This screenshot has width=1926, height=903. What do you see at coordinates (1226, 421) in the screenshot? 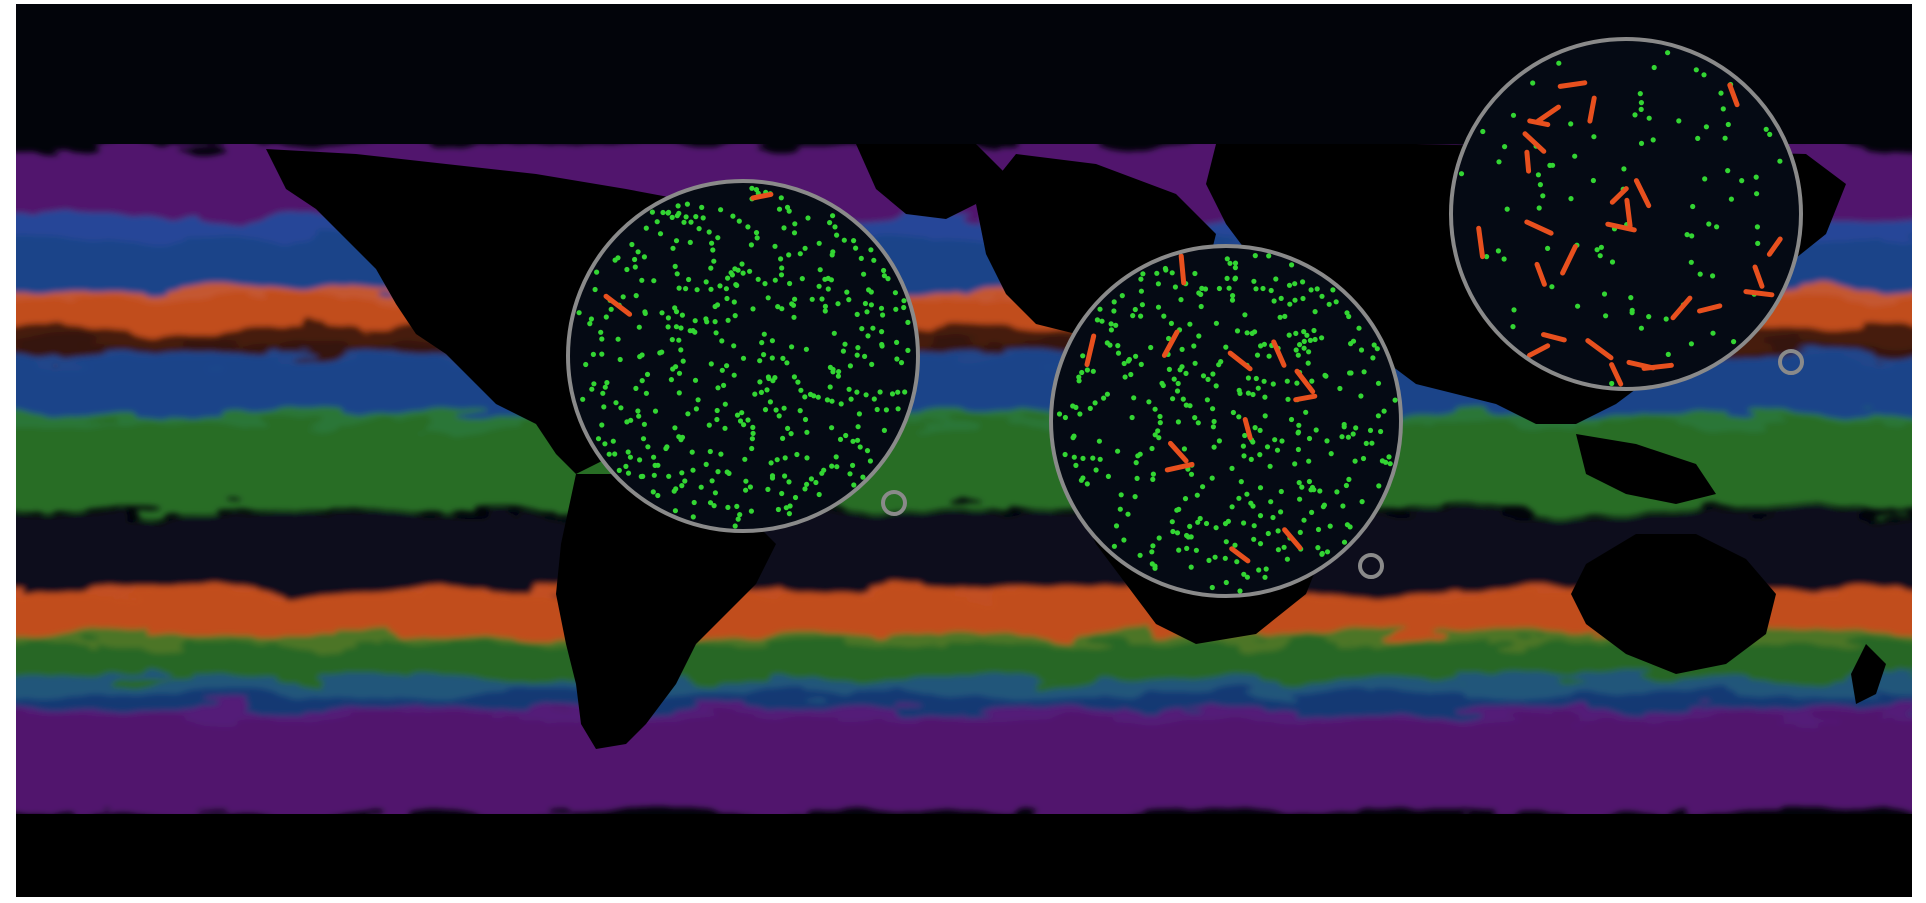
I see `west-africa-lens` at bounding box center [1226, 421].